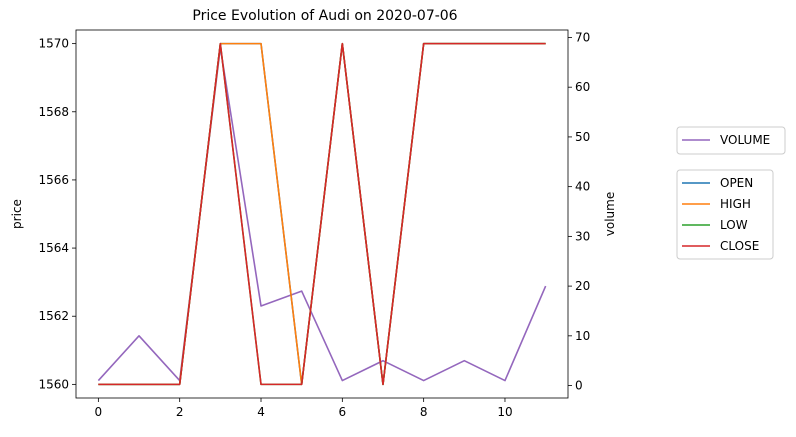 This screenshot has height=437, width=796. What do you see at coordinates (582, 286) in the screenshot?
I see `right-tick-label: 20` at bounding box center [582, 286].